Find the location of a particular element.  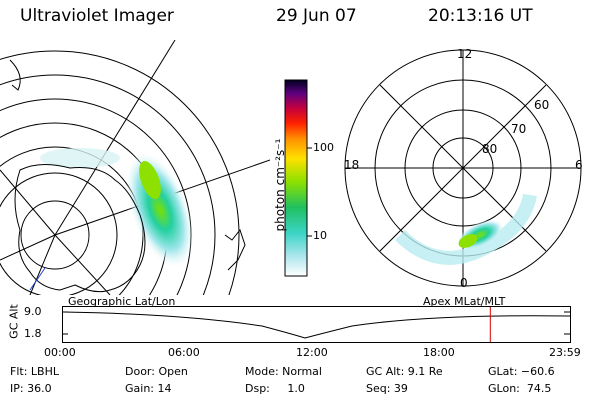

filter-info: Flt: LBHL is located at coordinates (34, 371).